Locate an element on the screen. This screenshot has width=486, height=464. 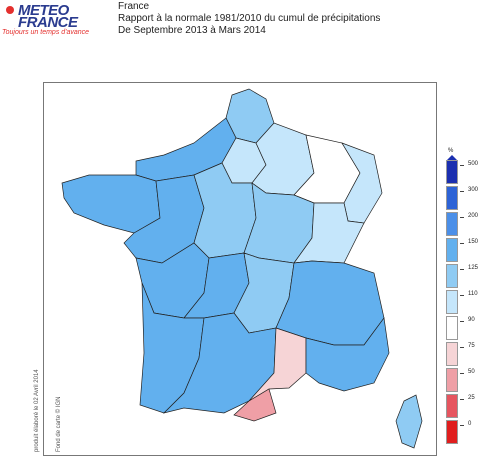
logo-line1: METEO is located at coordinates (43, 10).